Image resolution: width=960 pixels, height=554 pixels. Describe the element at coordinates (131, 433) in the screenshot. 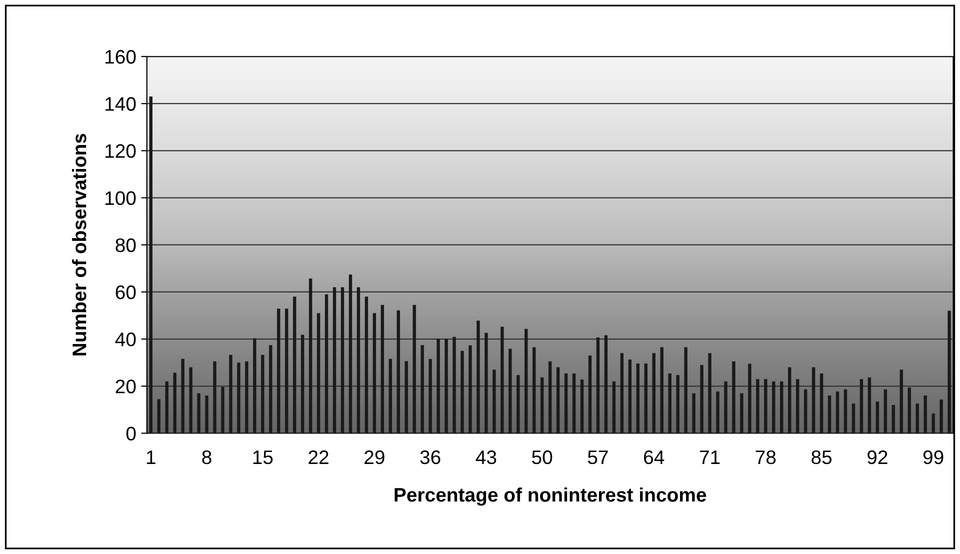

I see `y-tick-label: 0` at that location.